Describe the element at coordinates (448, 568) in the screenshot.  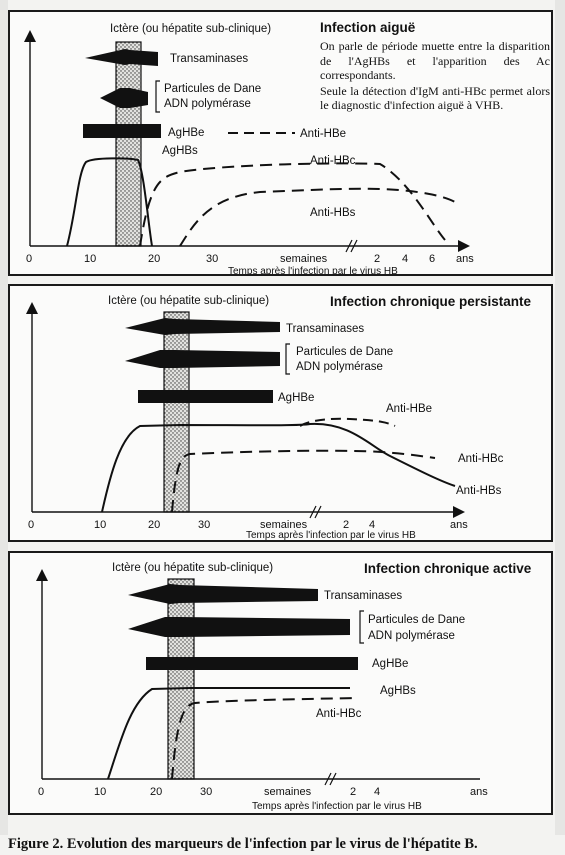
I see `panel-title: Infection chronique active` at that location.